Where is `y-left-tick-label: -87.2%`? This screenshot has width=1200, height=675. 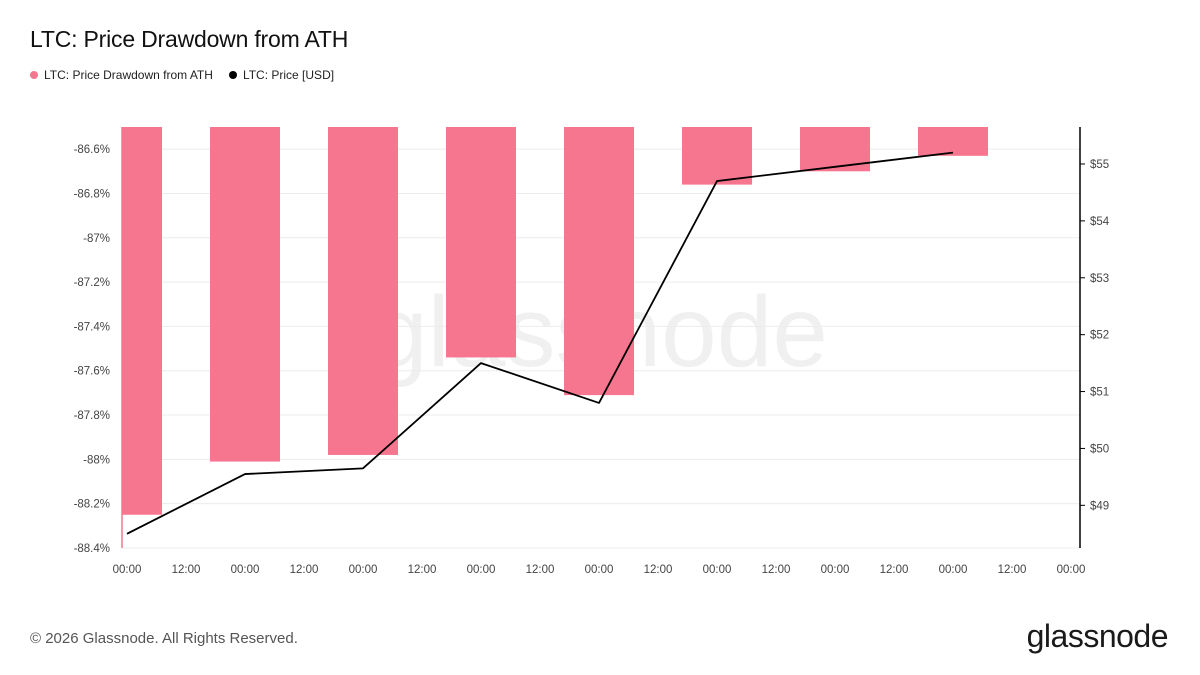
y-left-tick-label: -87.2% is located at coordinates (92, 283).